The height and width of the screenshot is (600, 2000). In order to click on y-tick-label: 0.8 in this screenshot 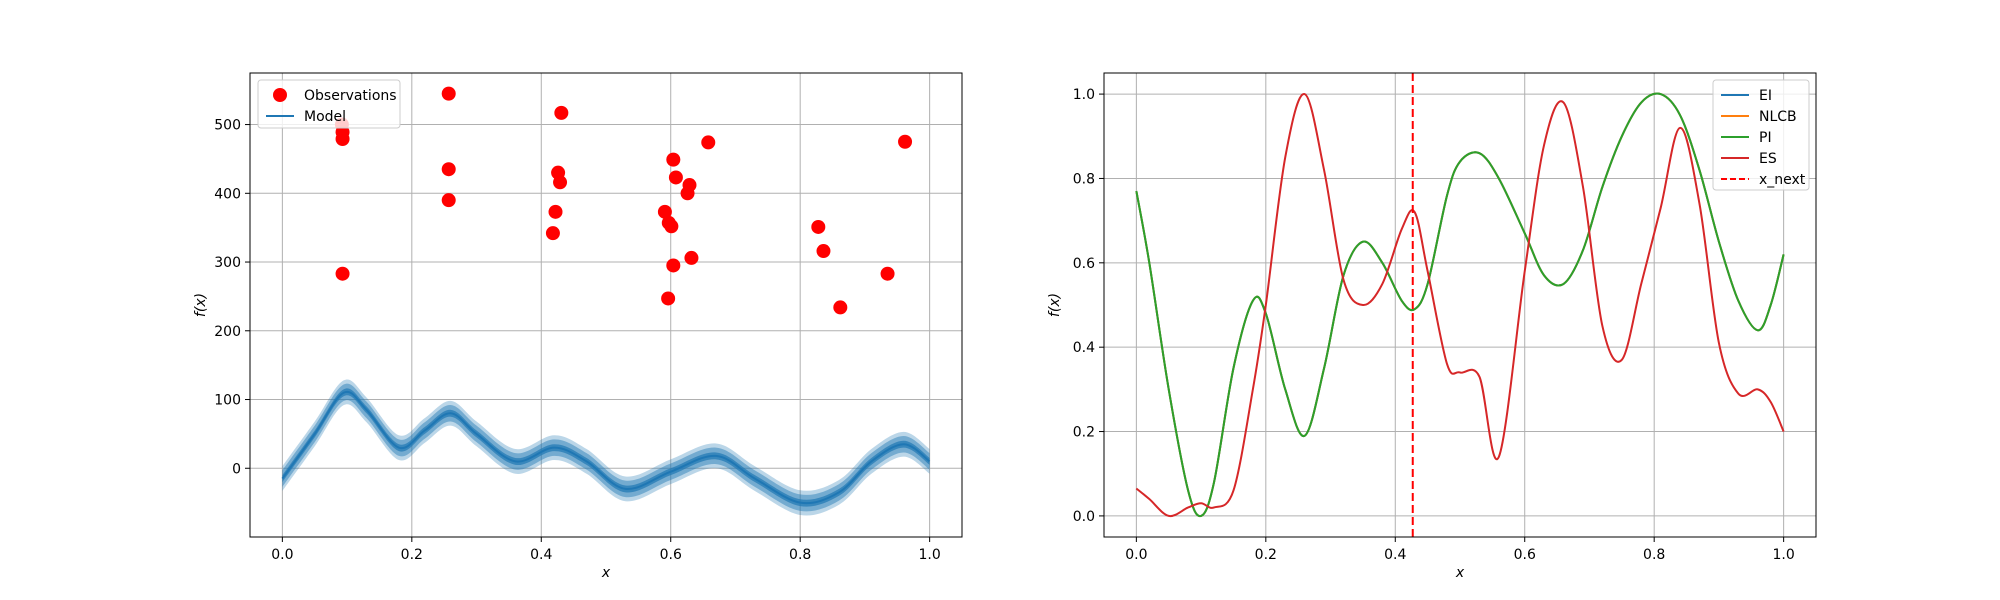, I will do `click(1084, 179)`.